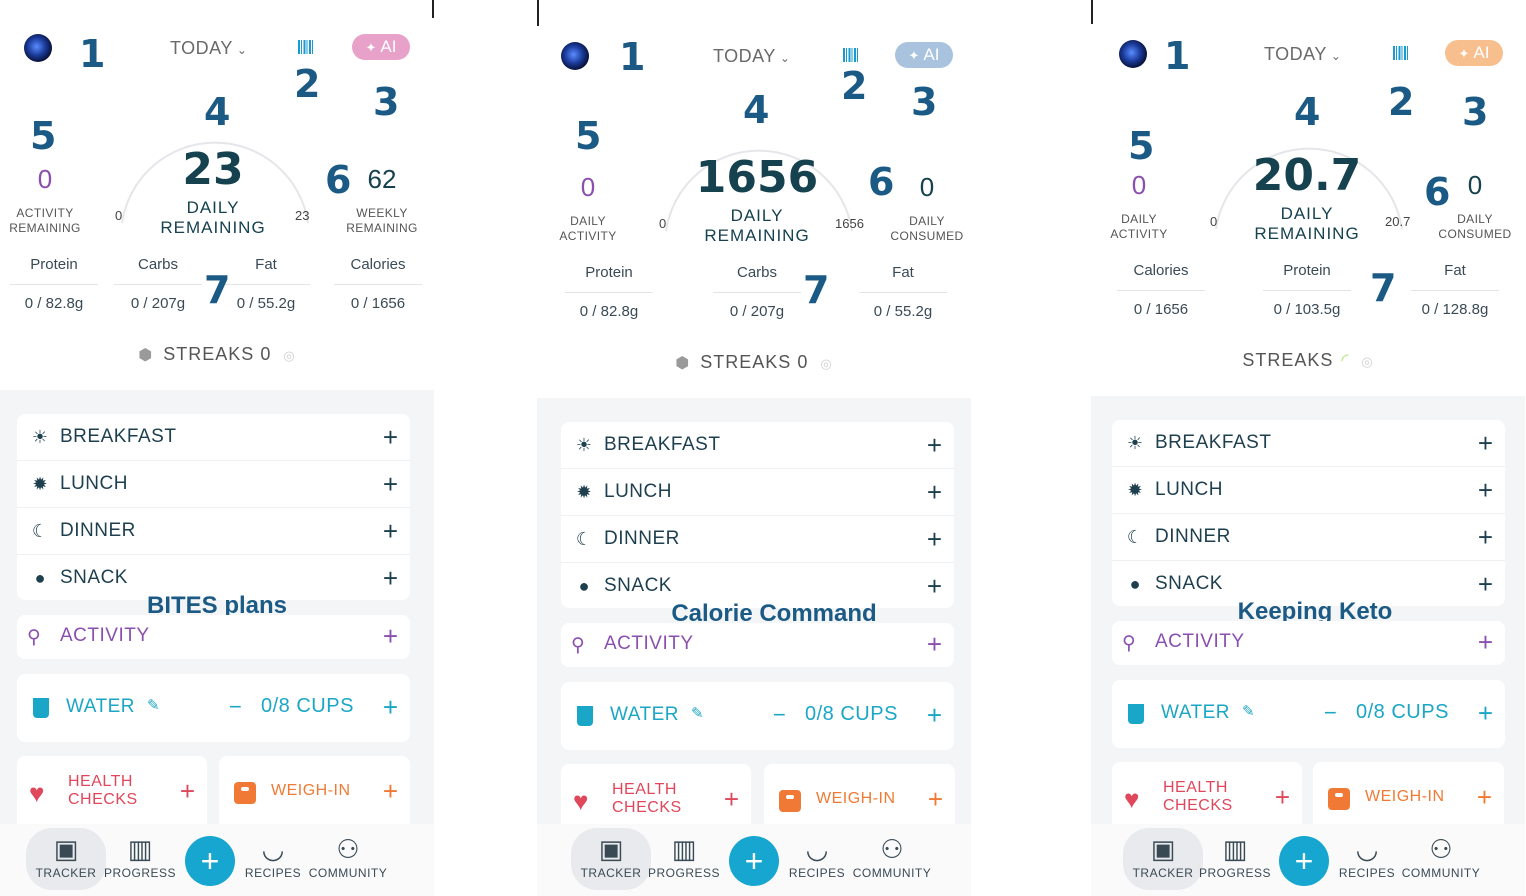 This screenshot has height=896, width=1526. What do you see at coordinates (849, 223) in the screenshot?
I see `gauge-max: 1656` at bounding box center [849, 223].